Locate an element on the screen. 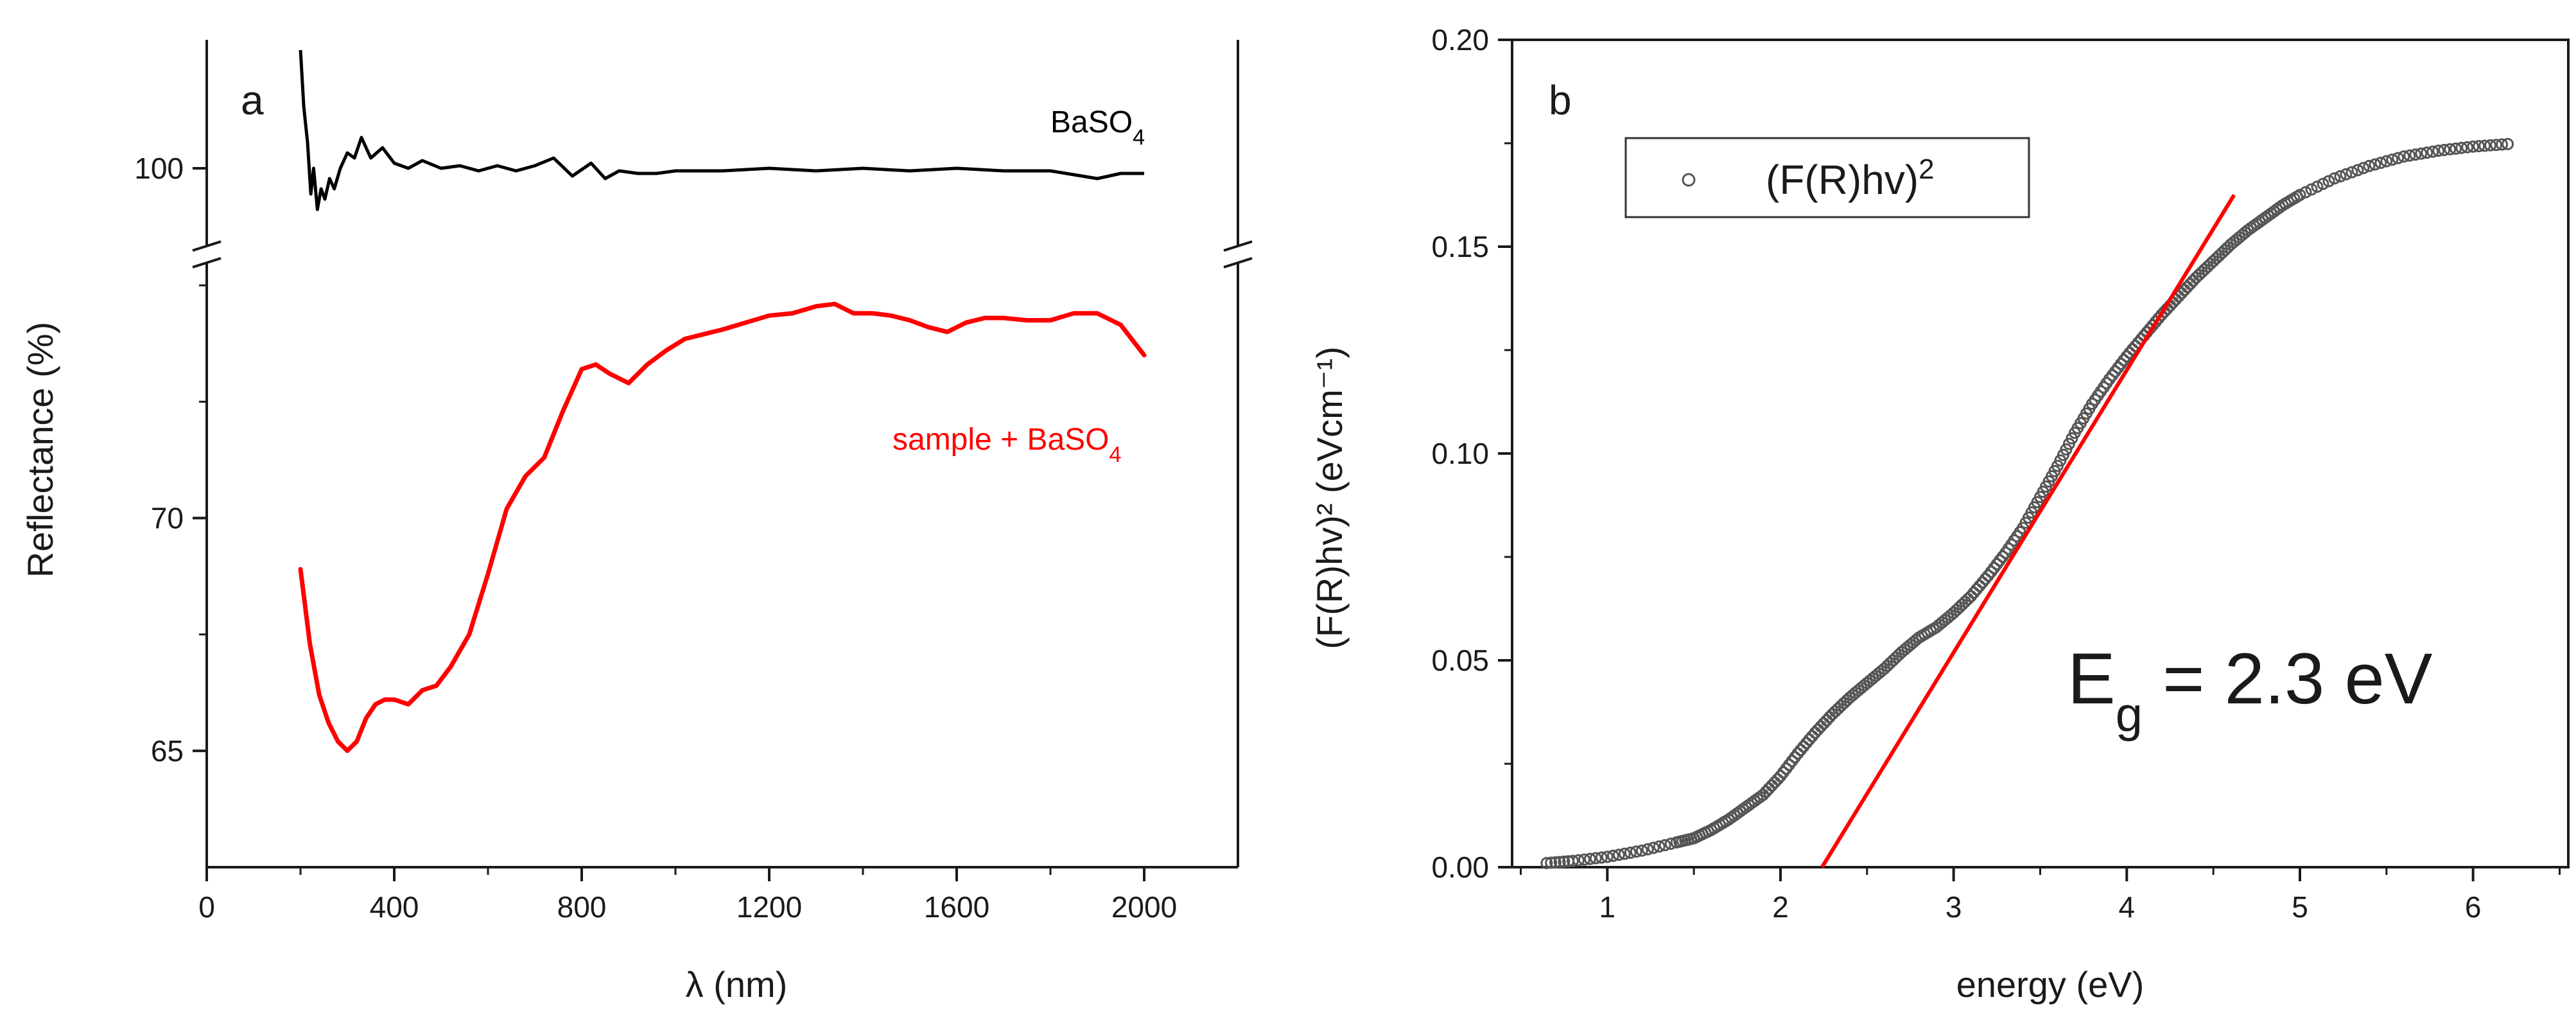  linear-fit-line is located at coordinates (2028, 530).